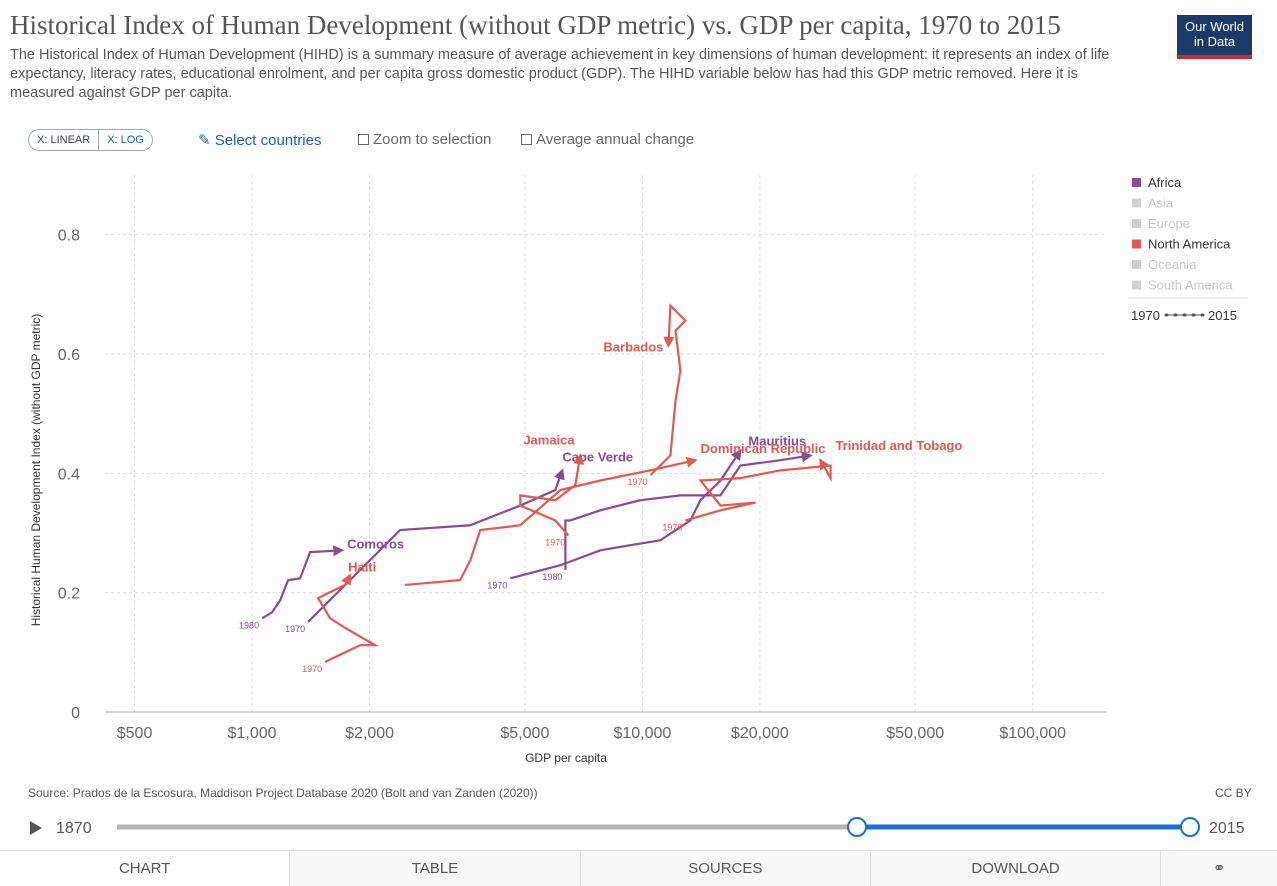 This screenshot has height=886, width=1277. I want to click on legend-label: Oceania, so click(1172, 264).